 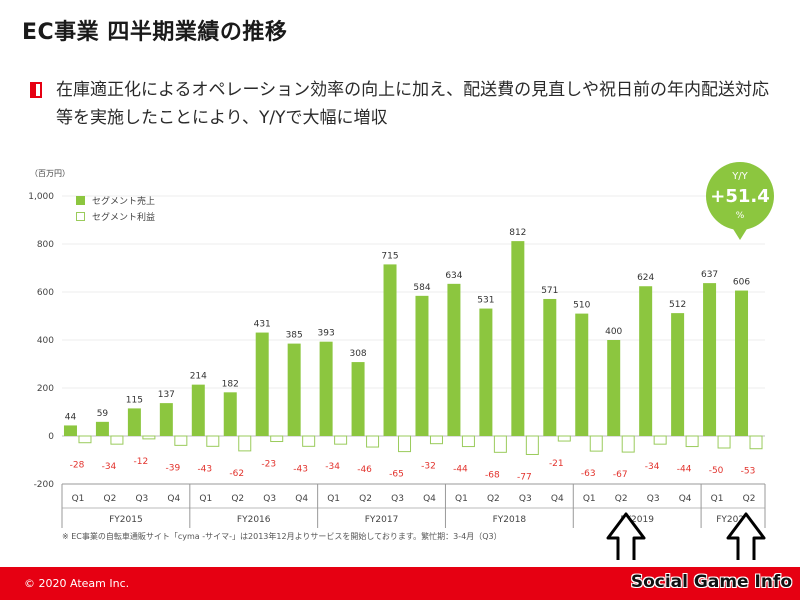 What do you see at coordinates (50, 173) in the screenshot?
I see `y-unit-label: （百万円）` at bounding box center [50, 173].